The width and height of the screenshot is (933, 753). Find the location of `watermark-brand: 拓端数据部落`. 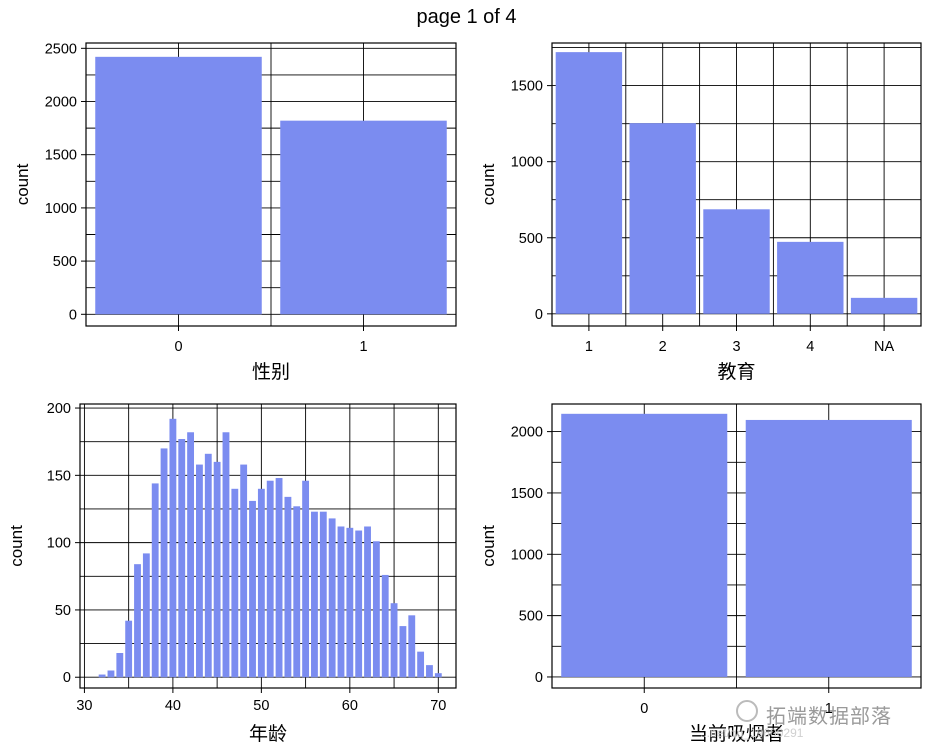

watermark-brand: 拓端数据部落 is located at coordinates (829, 716).